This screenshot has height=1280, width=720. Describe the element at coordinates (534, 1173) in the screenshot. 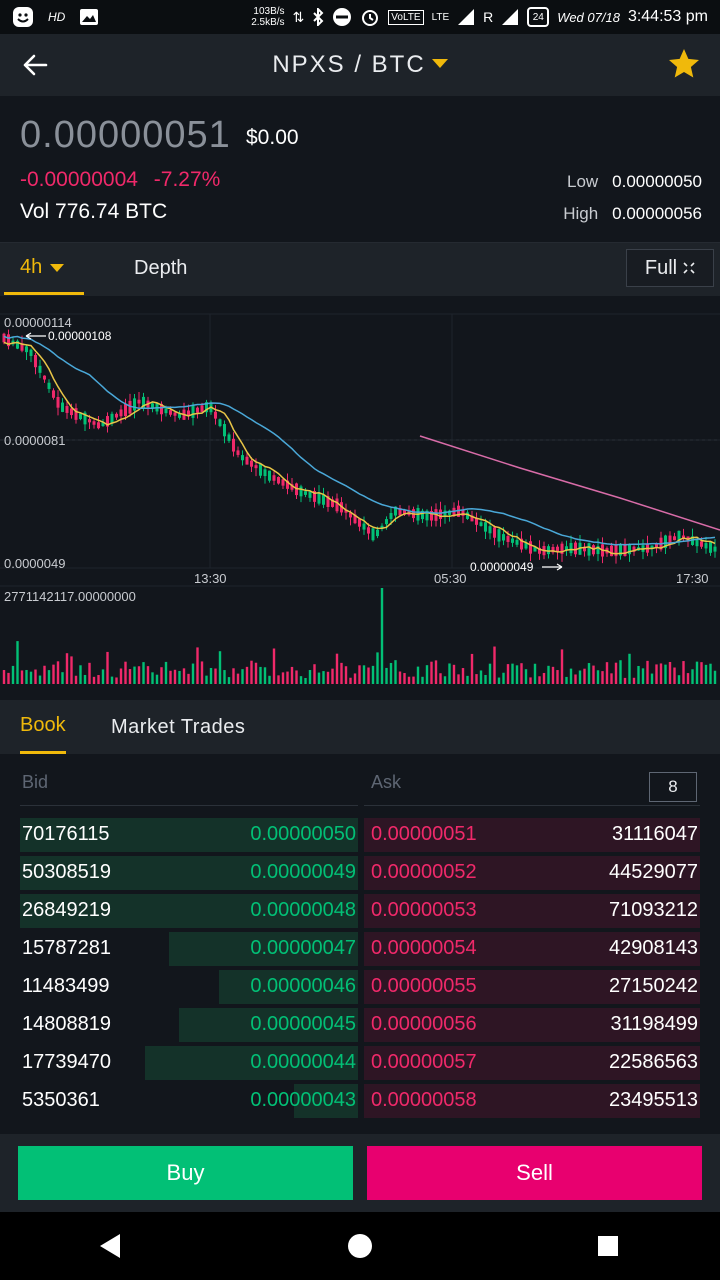

I see `sell-button: Sell` at that location.